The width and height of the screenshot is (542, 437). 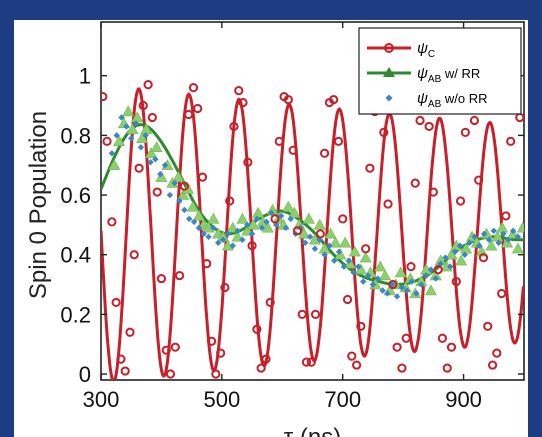 I want to click on legend-box, so click(x=440, y=71).